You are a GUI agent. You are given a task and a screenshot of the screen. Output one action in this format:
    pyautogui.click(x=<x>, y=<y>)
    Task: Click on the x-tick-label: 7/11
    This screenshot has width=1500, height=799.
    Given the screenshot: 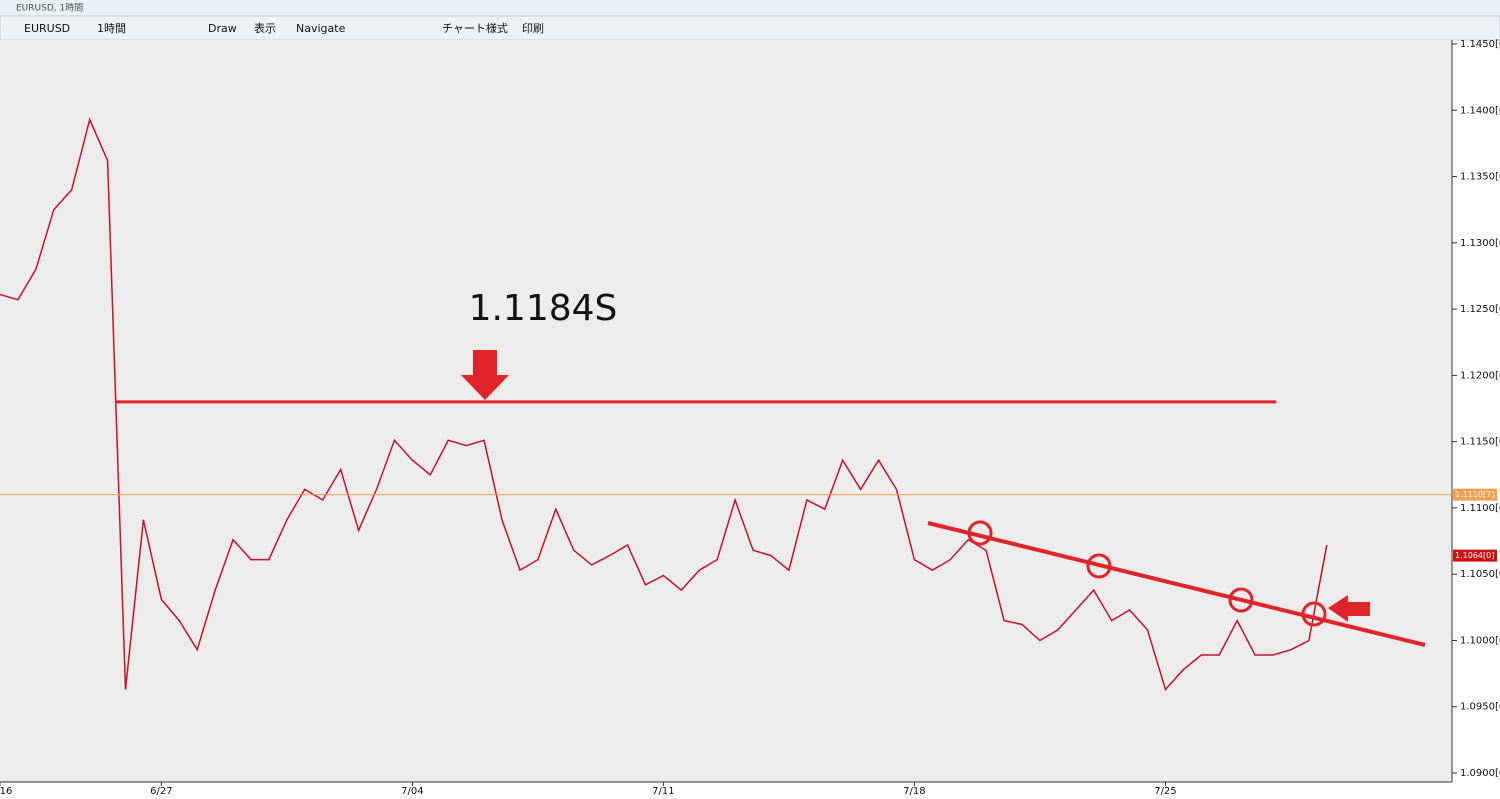 What is the action you would take?
    pyautogui.click(x=663, y=791)
    